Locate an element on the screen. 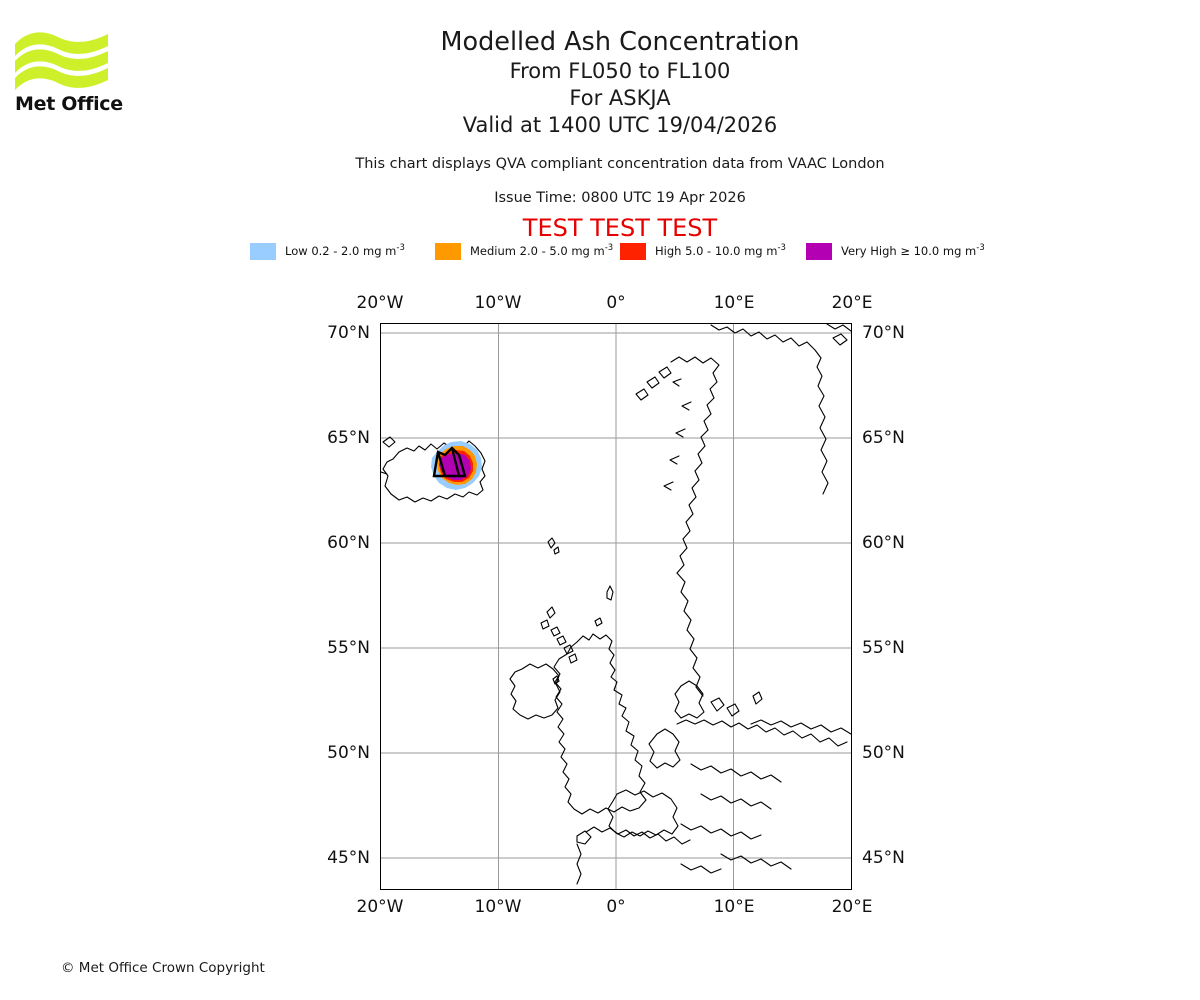  lat-tick-left-45N: 45°N is located at coordinates (348, 858).